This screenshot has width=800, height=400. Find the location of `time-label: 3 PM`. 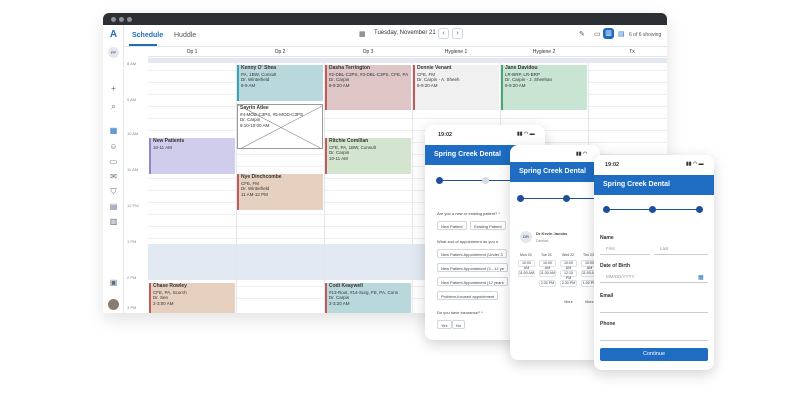

time-label: 3 PM is located at coordinates (132, 307).